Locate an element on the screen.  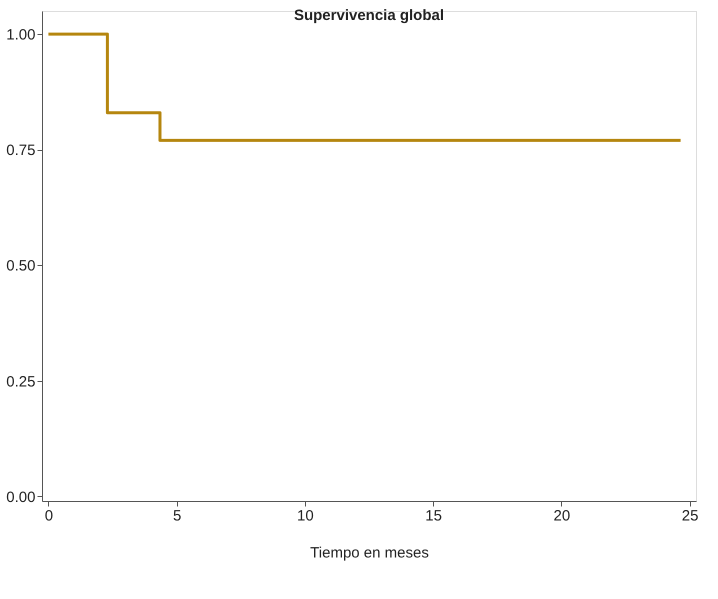
chart-title: Supervivencia global is located at coordinates (369, 15).